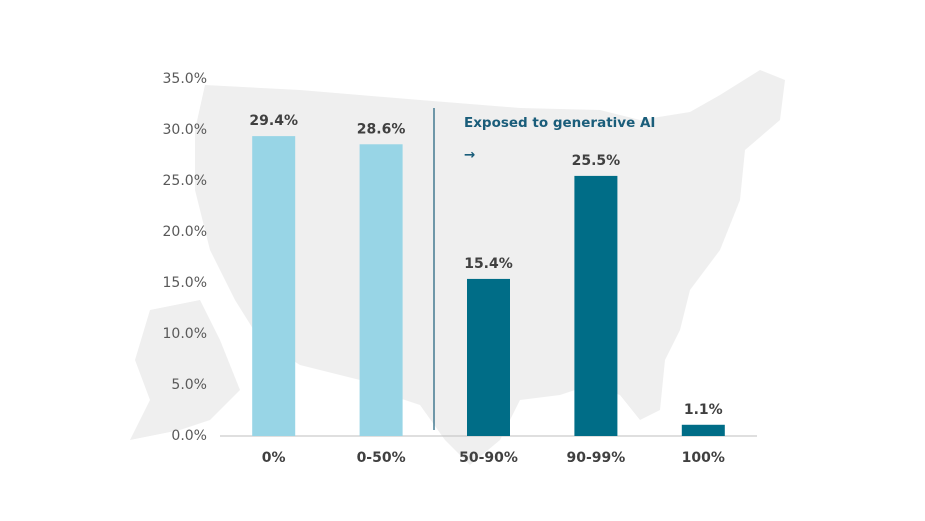  What do you see at coordinates (703, 458) in the screenshot?
I see `x-tick-label: 100%` at bounding box center [703, 458].